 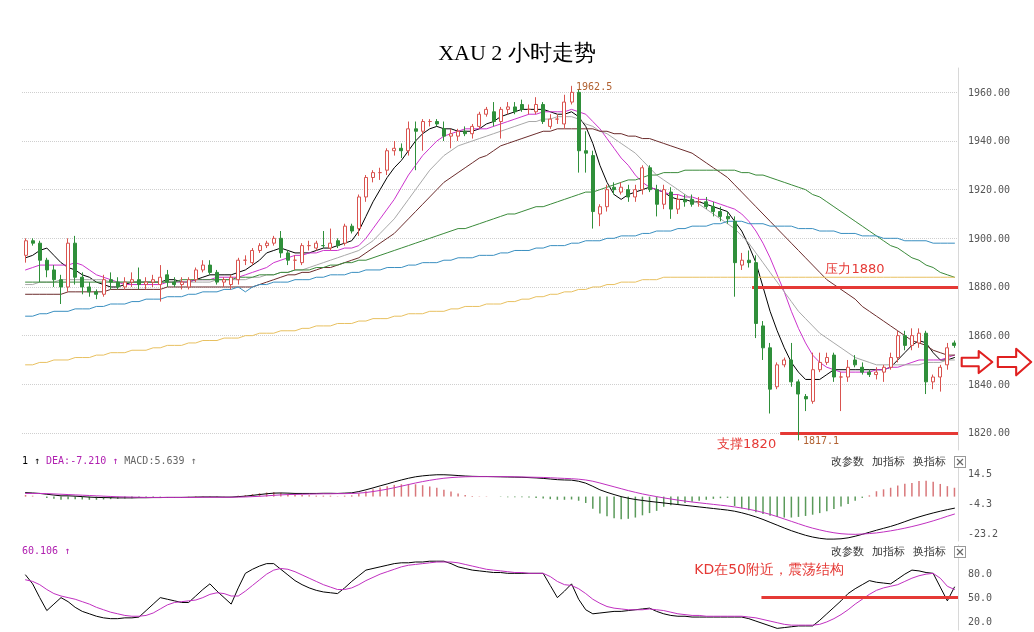 I want to click on annotation: DEA:-7.210 ↑, so click(x=82, y=460).